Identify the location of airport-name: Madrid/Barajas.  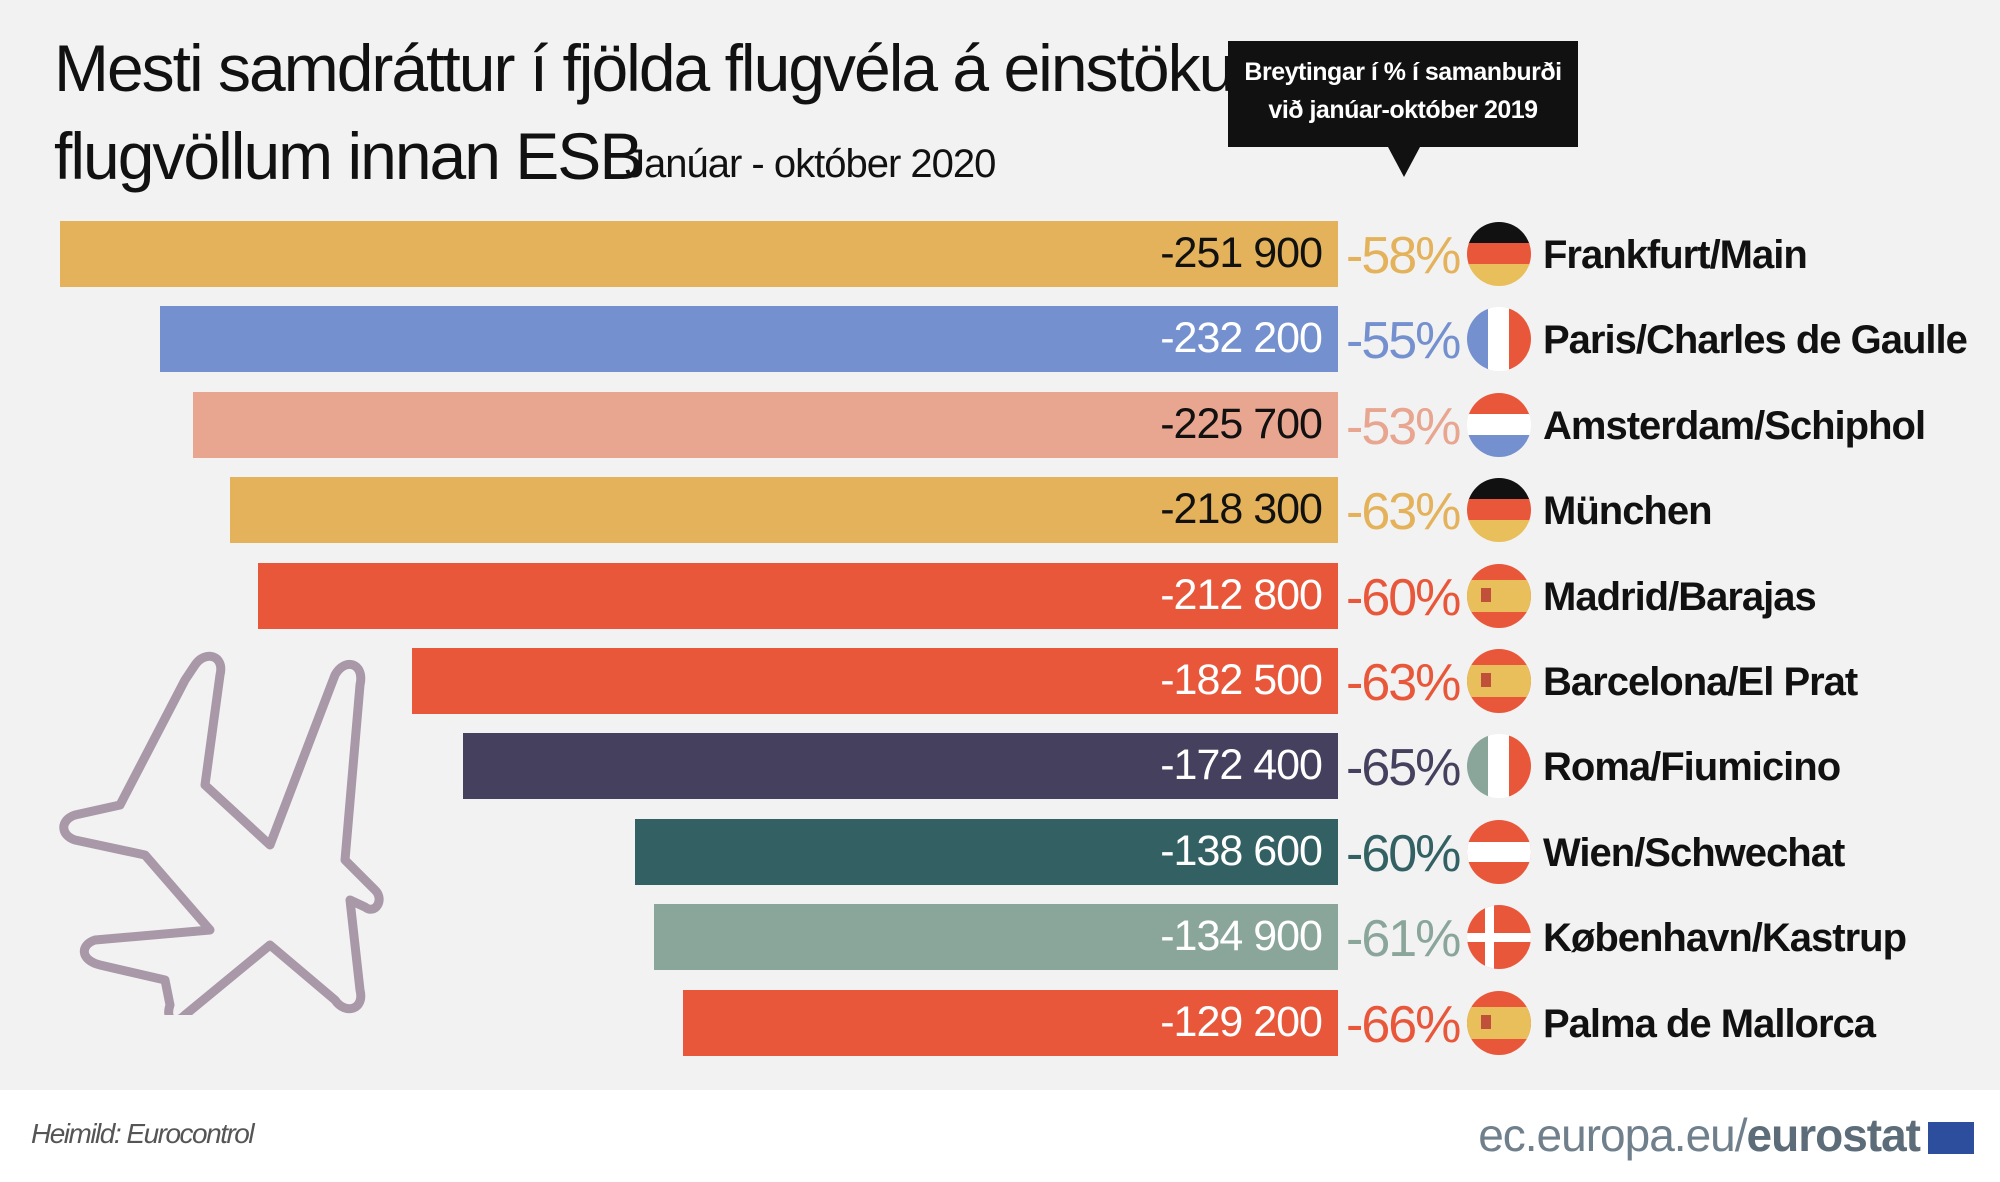
(1680, 596).